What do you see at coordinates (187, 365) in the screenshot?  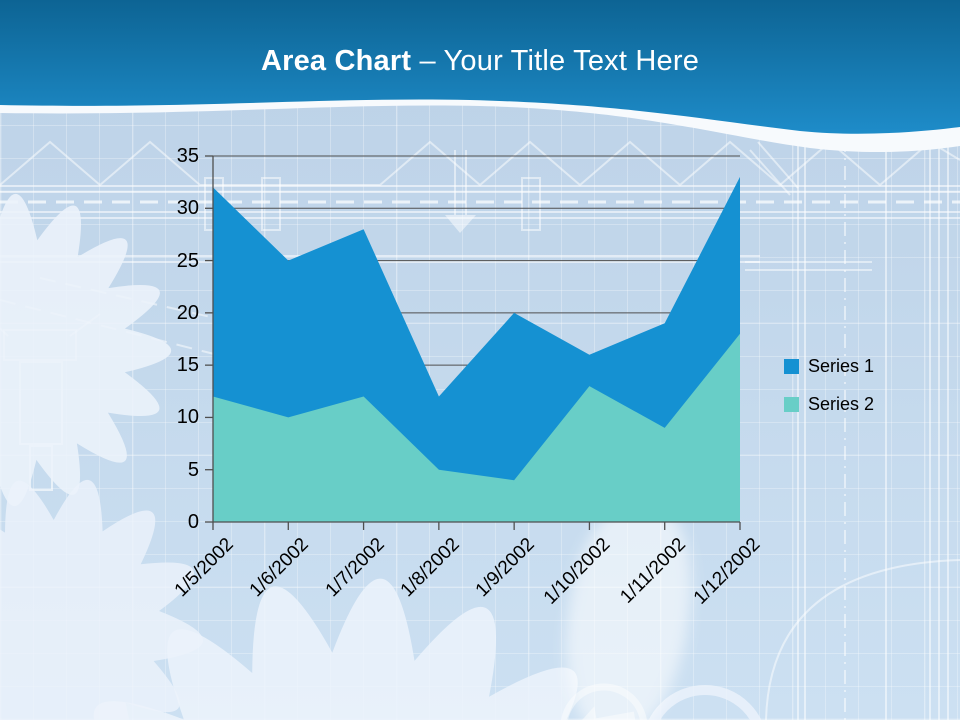 I see `y-axis-label: 15` at bounding box center [187, 365].